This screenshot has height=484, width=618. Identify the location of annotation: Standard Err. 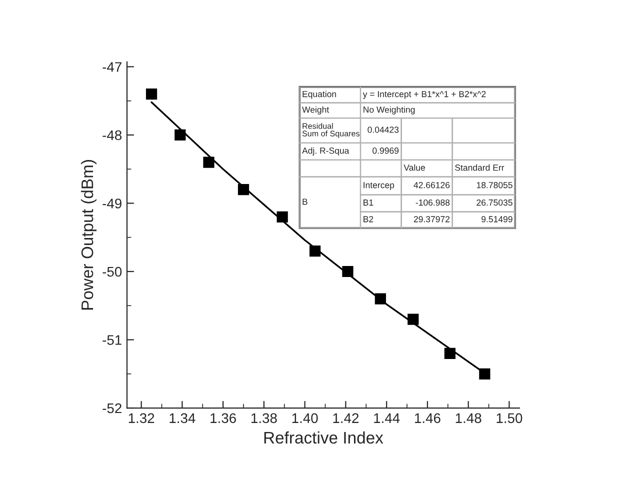
(479, 167).